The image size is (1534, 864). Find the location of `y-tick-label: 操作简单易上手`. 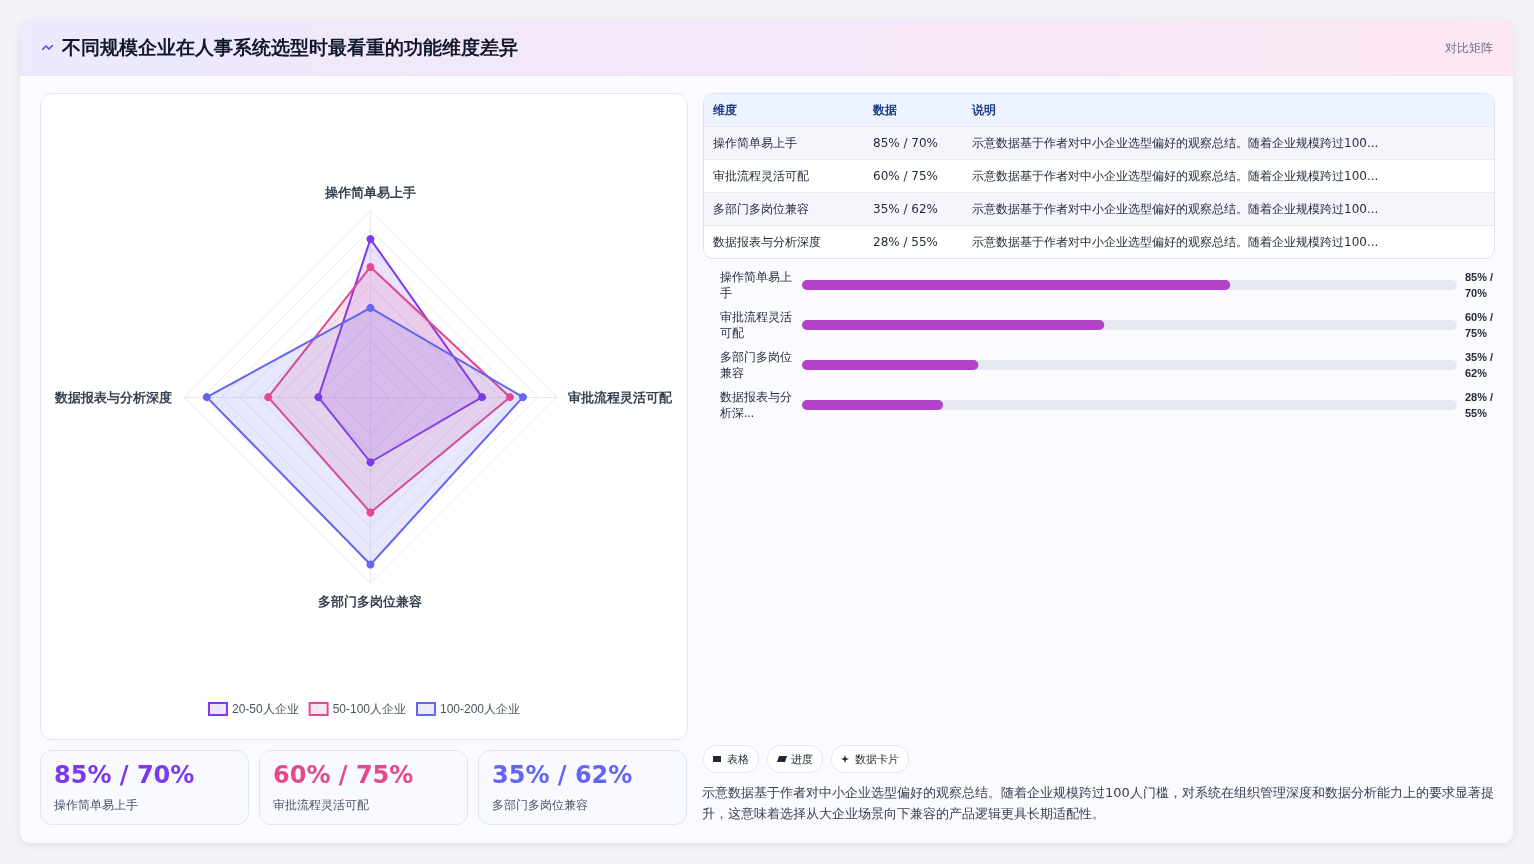

y-tick-label: 操作简单易上手 is located at coordinates (756, 285).